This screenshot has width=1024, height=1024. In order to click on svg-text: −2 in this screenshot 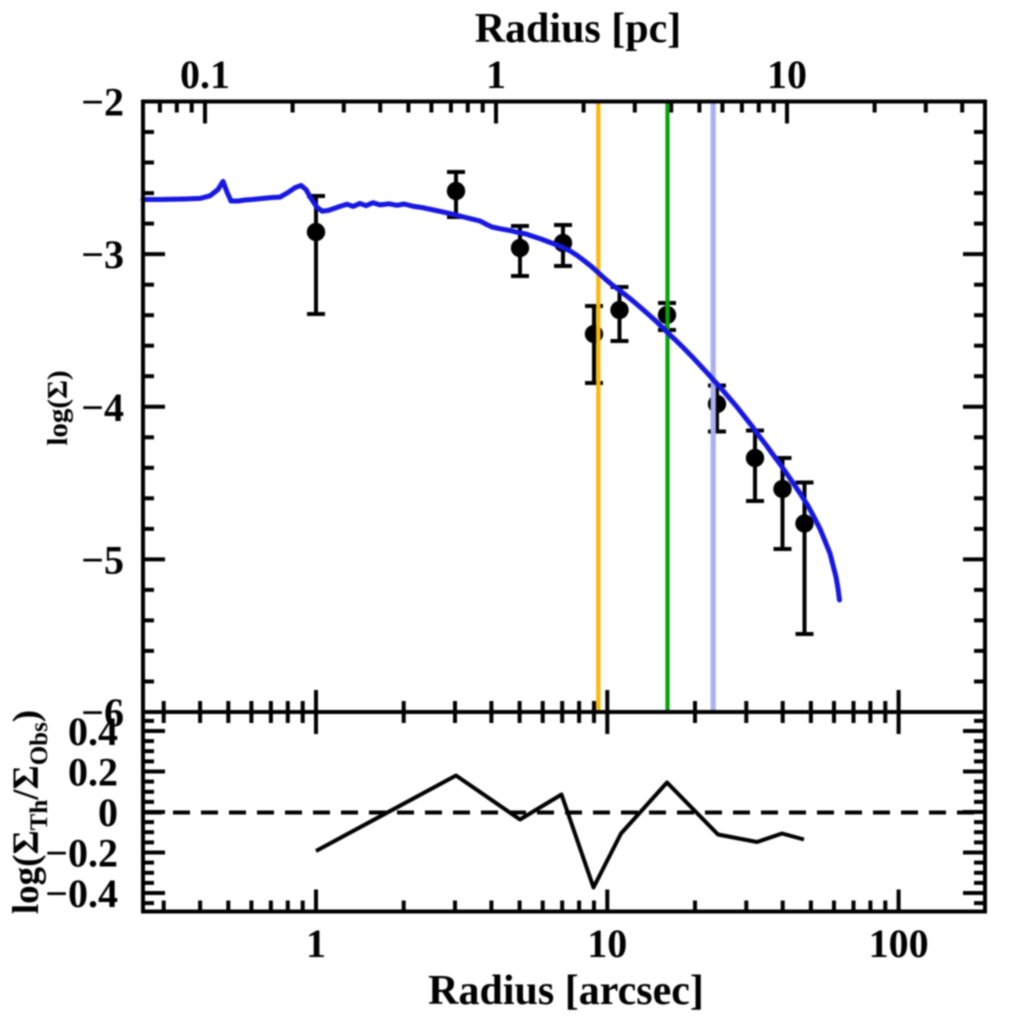, I will do `click(102, 102)`.